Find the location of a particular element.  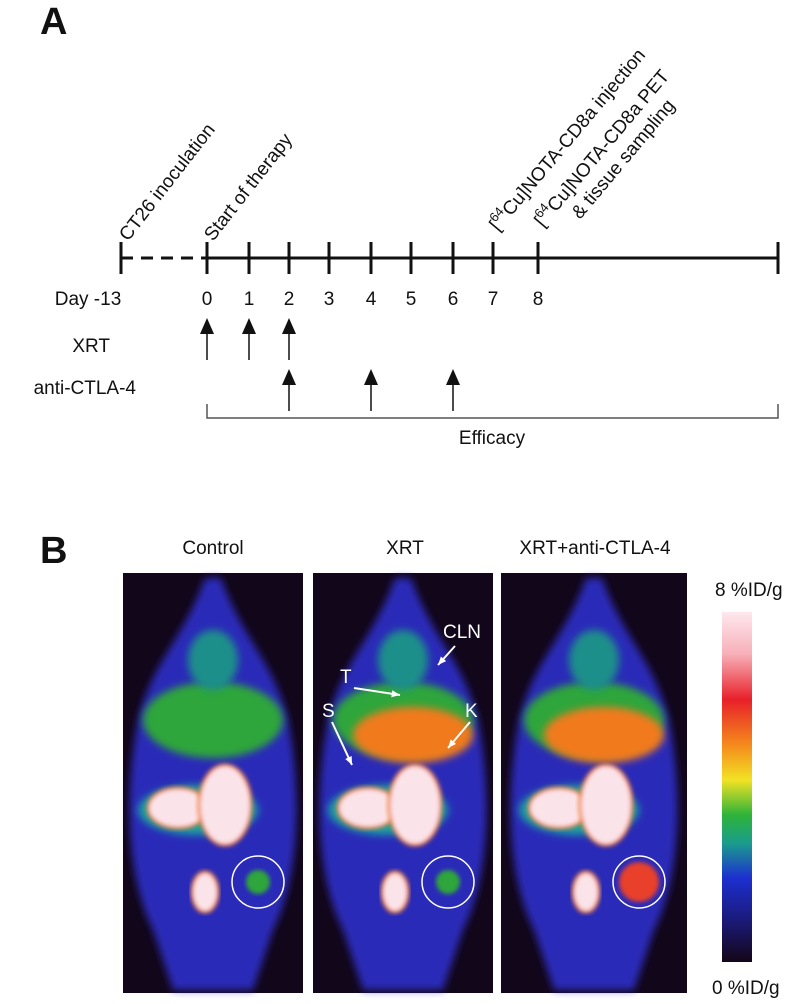

annotation: T is located at coordinates (346, 677).